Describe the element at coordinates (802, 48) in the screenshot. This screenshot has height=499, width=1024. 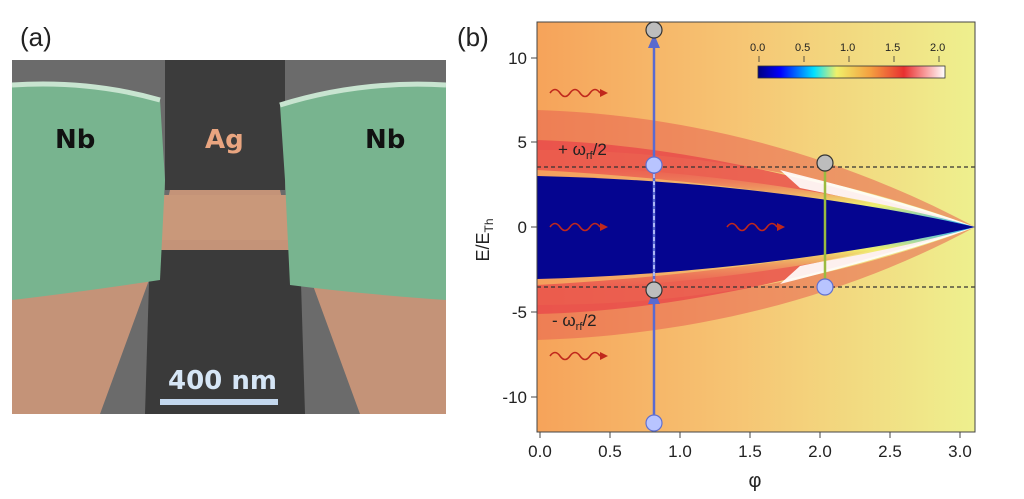
I see `cb-tick-1: 0.5` at that location.